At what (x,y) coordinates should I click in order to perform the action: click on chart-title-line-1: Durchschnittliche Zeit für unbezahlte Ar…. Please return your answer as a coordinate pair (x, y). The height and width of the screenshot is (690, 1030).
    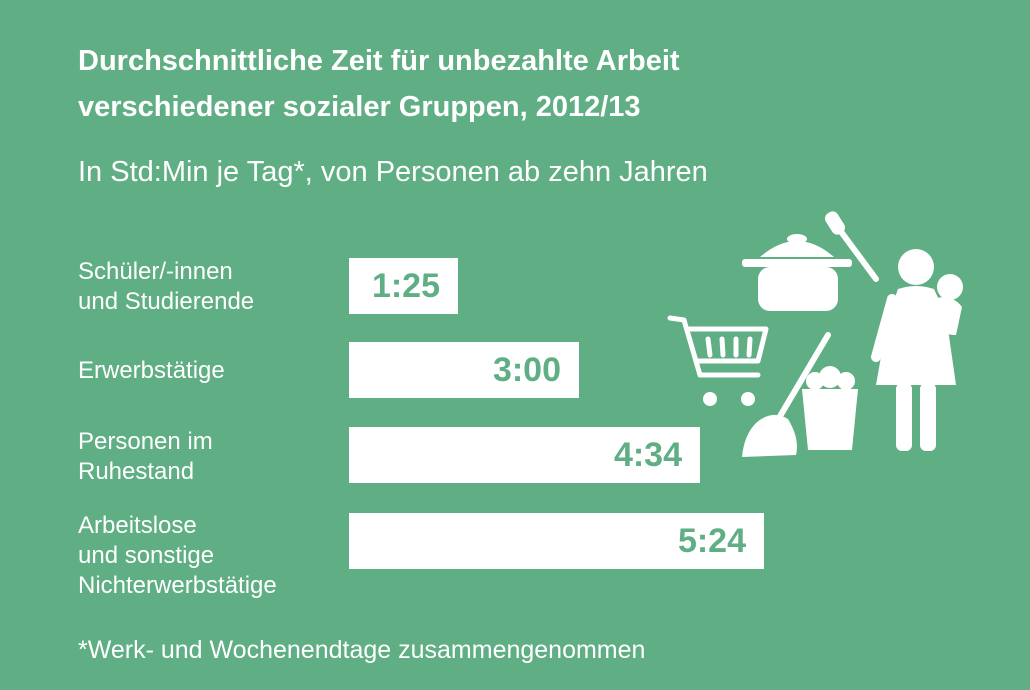
    Looking at the image, I should click on (379, 61).